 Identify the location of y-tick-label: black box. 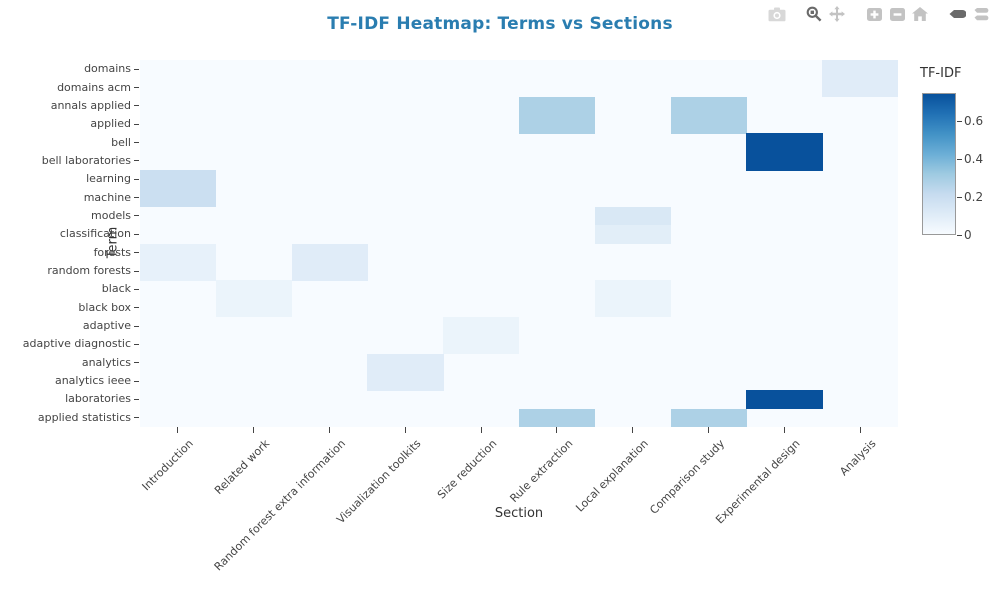
(104, 307).